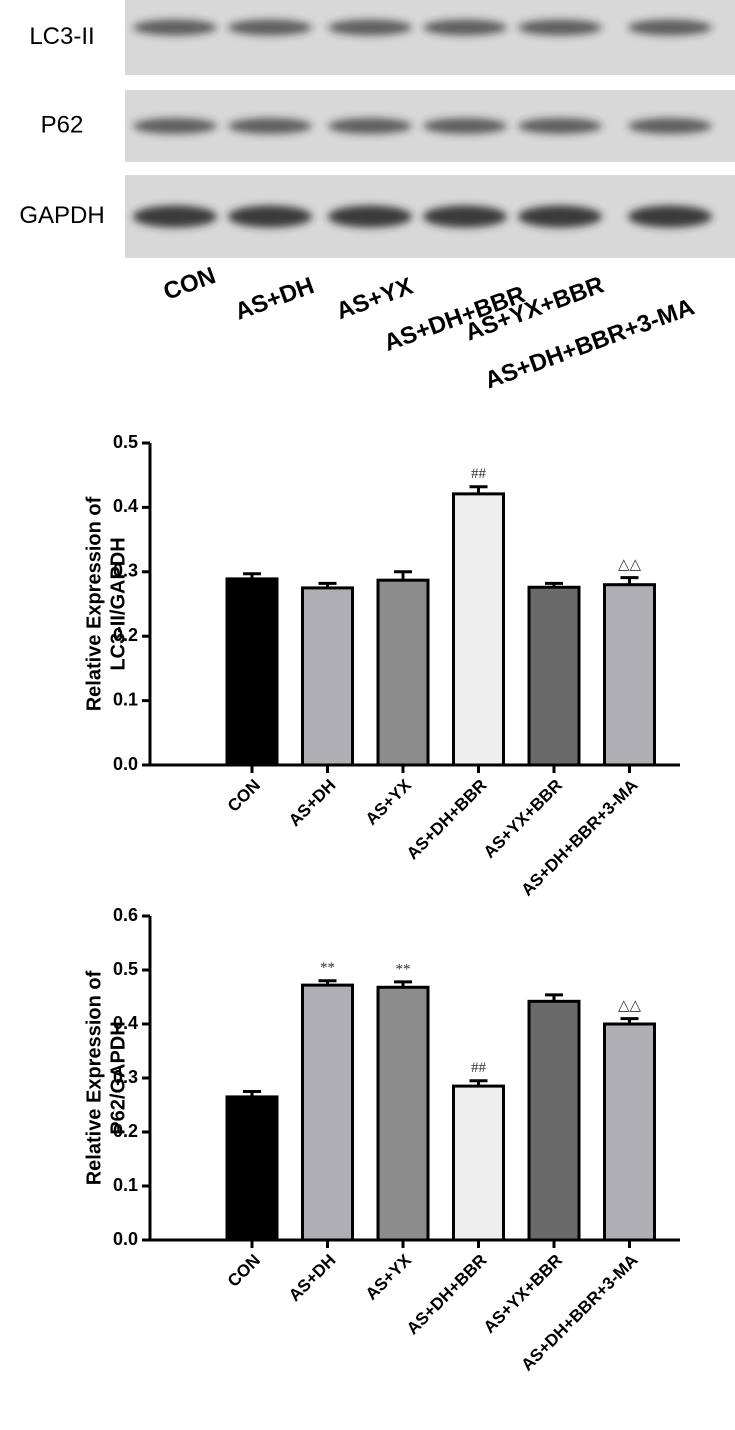  I want to click on blot-row-label: P62, so click(62, 124).